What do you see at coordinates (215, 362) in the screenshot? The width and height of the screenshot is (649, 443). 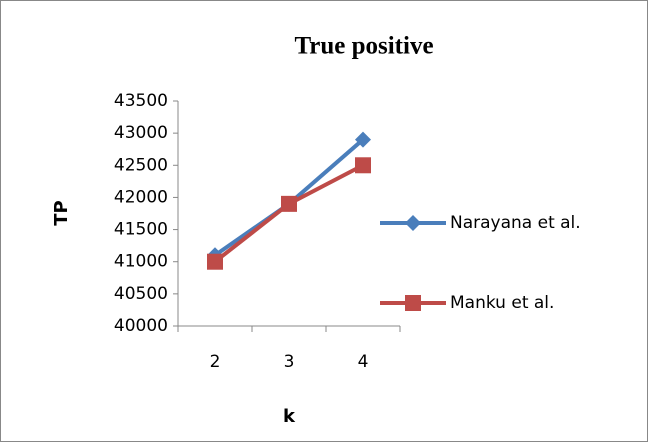 I see `x-tick-label: 2` at bounding box center [215, 362].